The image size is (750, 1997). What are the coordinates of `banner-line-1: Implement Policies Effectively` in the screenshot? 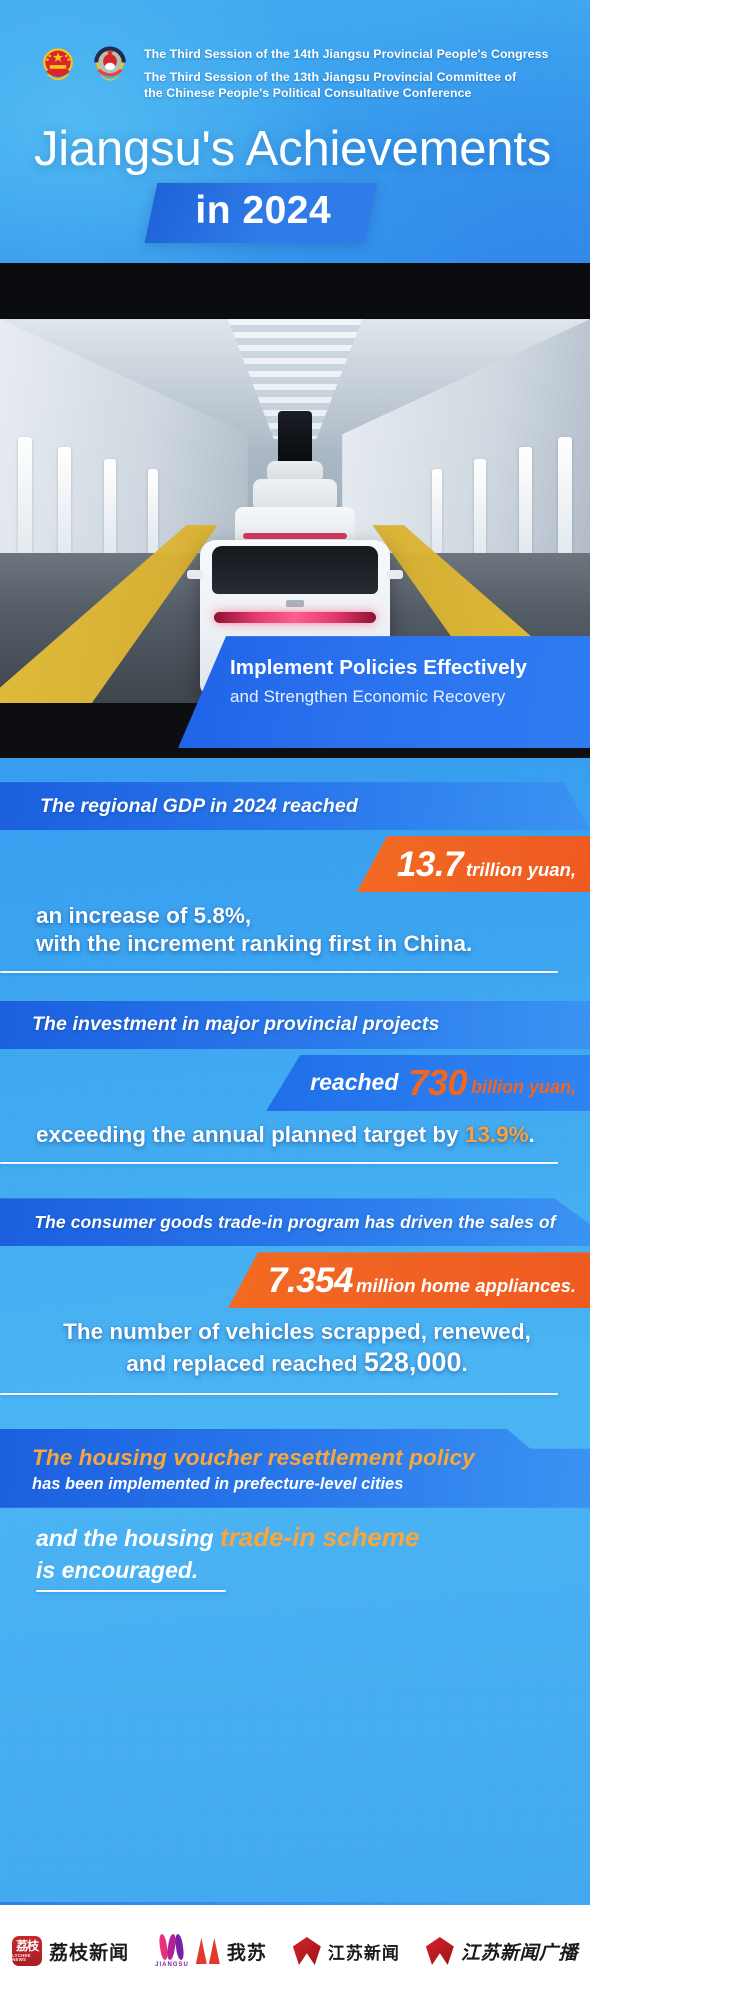 It's located at (378, 668).